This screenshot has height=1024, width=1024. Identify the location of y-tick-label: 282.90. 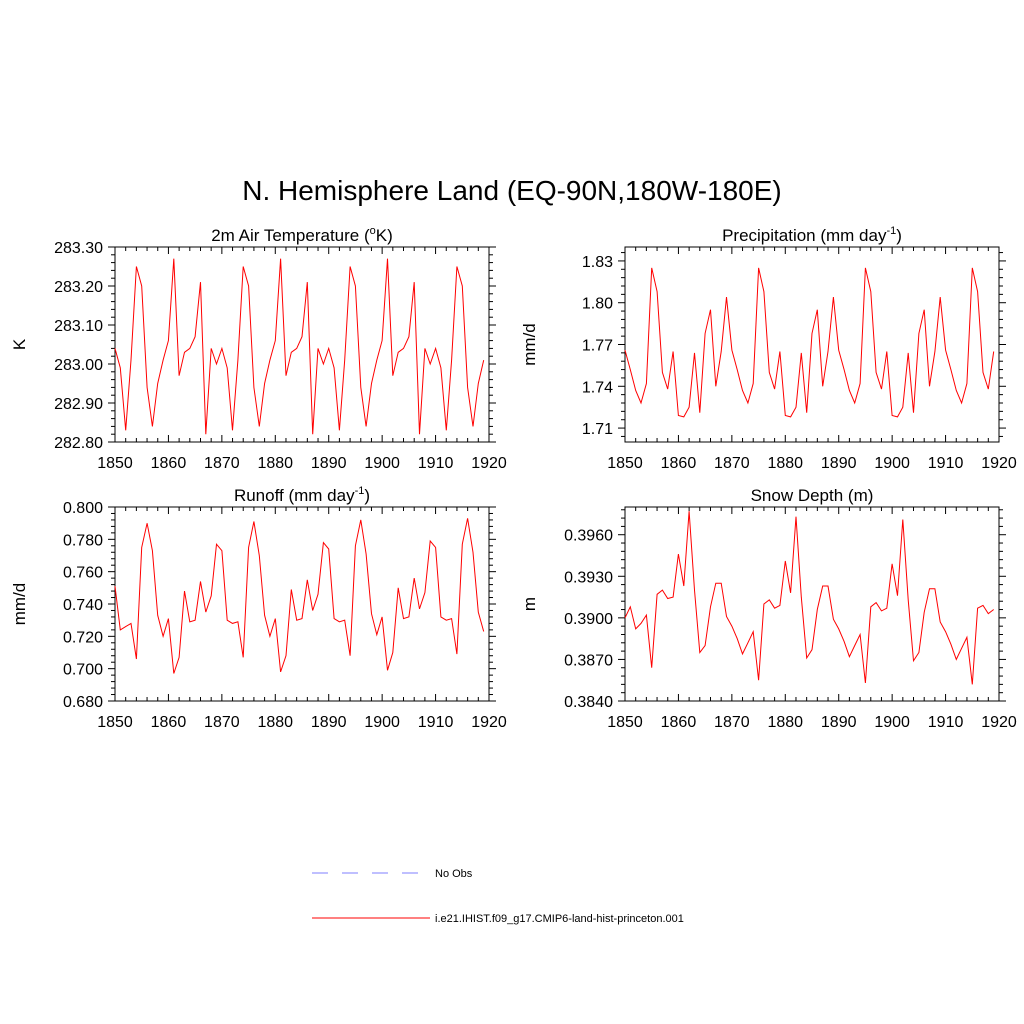
(78, 404).